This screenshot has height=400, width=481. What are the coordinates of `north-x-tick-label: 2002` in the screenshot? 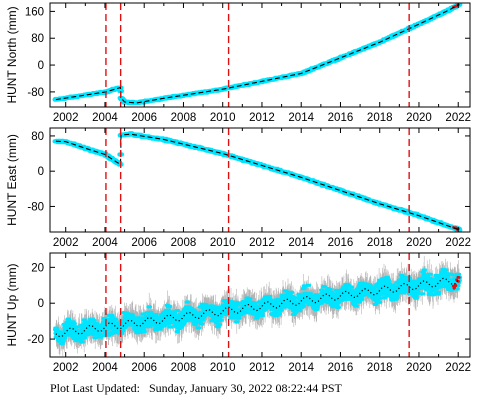 It's located at (66, 118).